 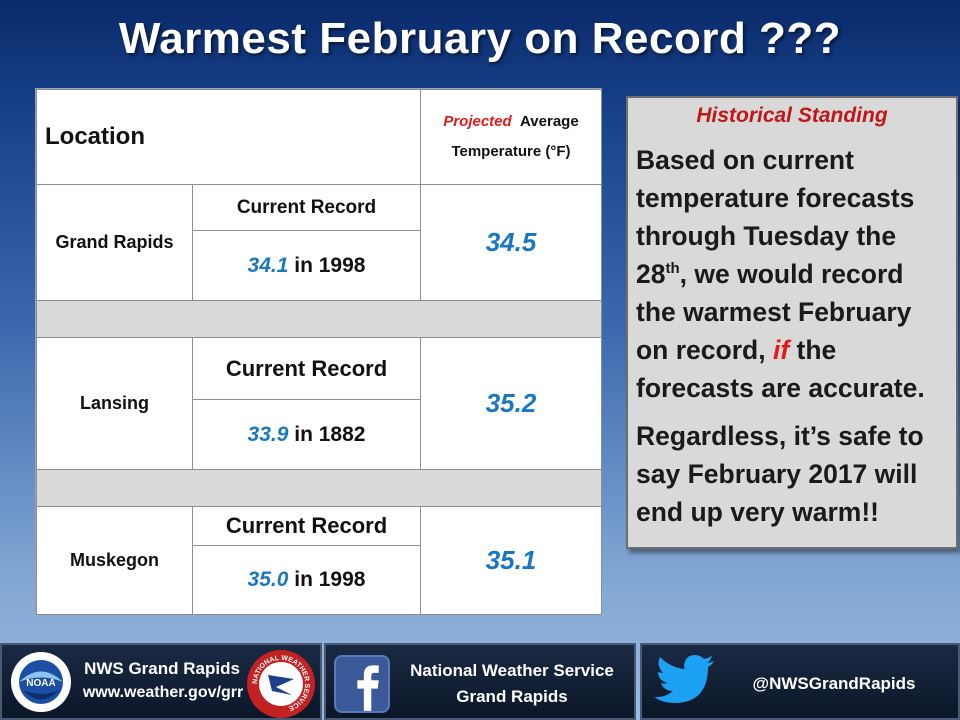 I want to click on header-projected-red: Projected, so click(x=477, y=121).